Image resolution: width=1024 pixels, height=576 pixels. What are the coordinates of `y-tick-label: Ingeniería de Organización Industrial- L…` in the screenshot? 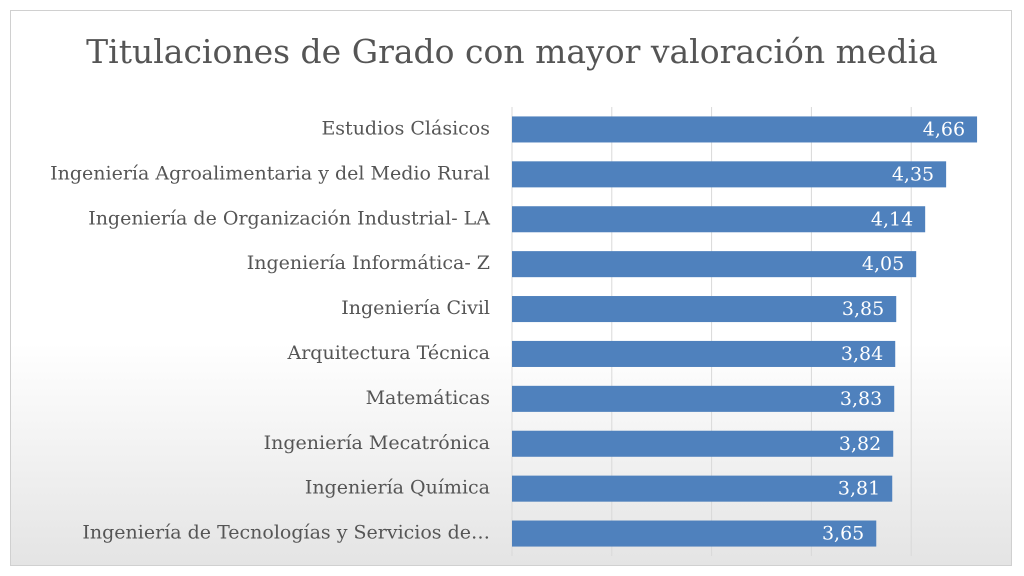 It's located at (289, 218).